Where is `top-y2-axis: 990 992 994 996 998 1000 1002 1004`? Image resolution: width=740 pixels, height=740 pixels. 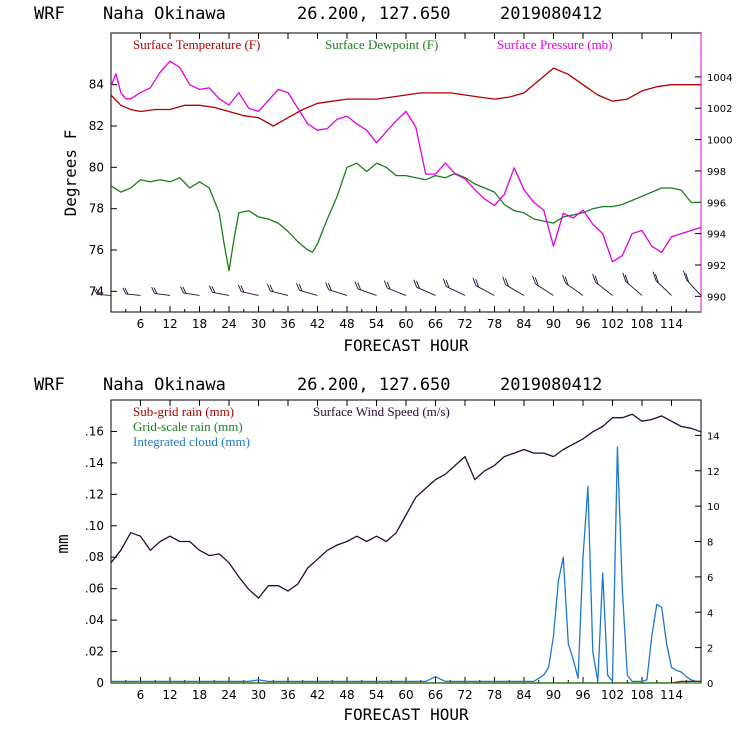
top-y2-axis: 990 992 994 996 998 1000 1002 1004 is located at coordinates (713, 188).